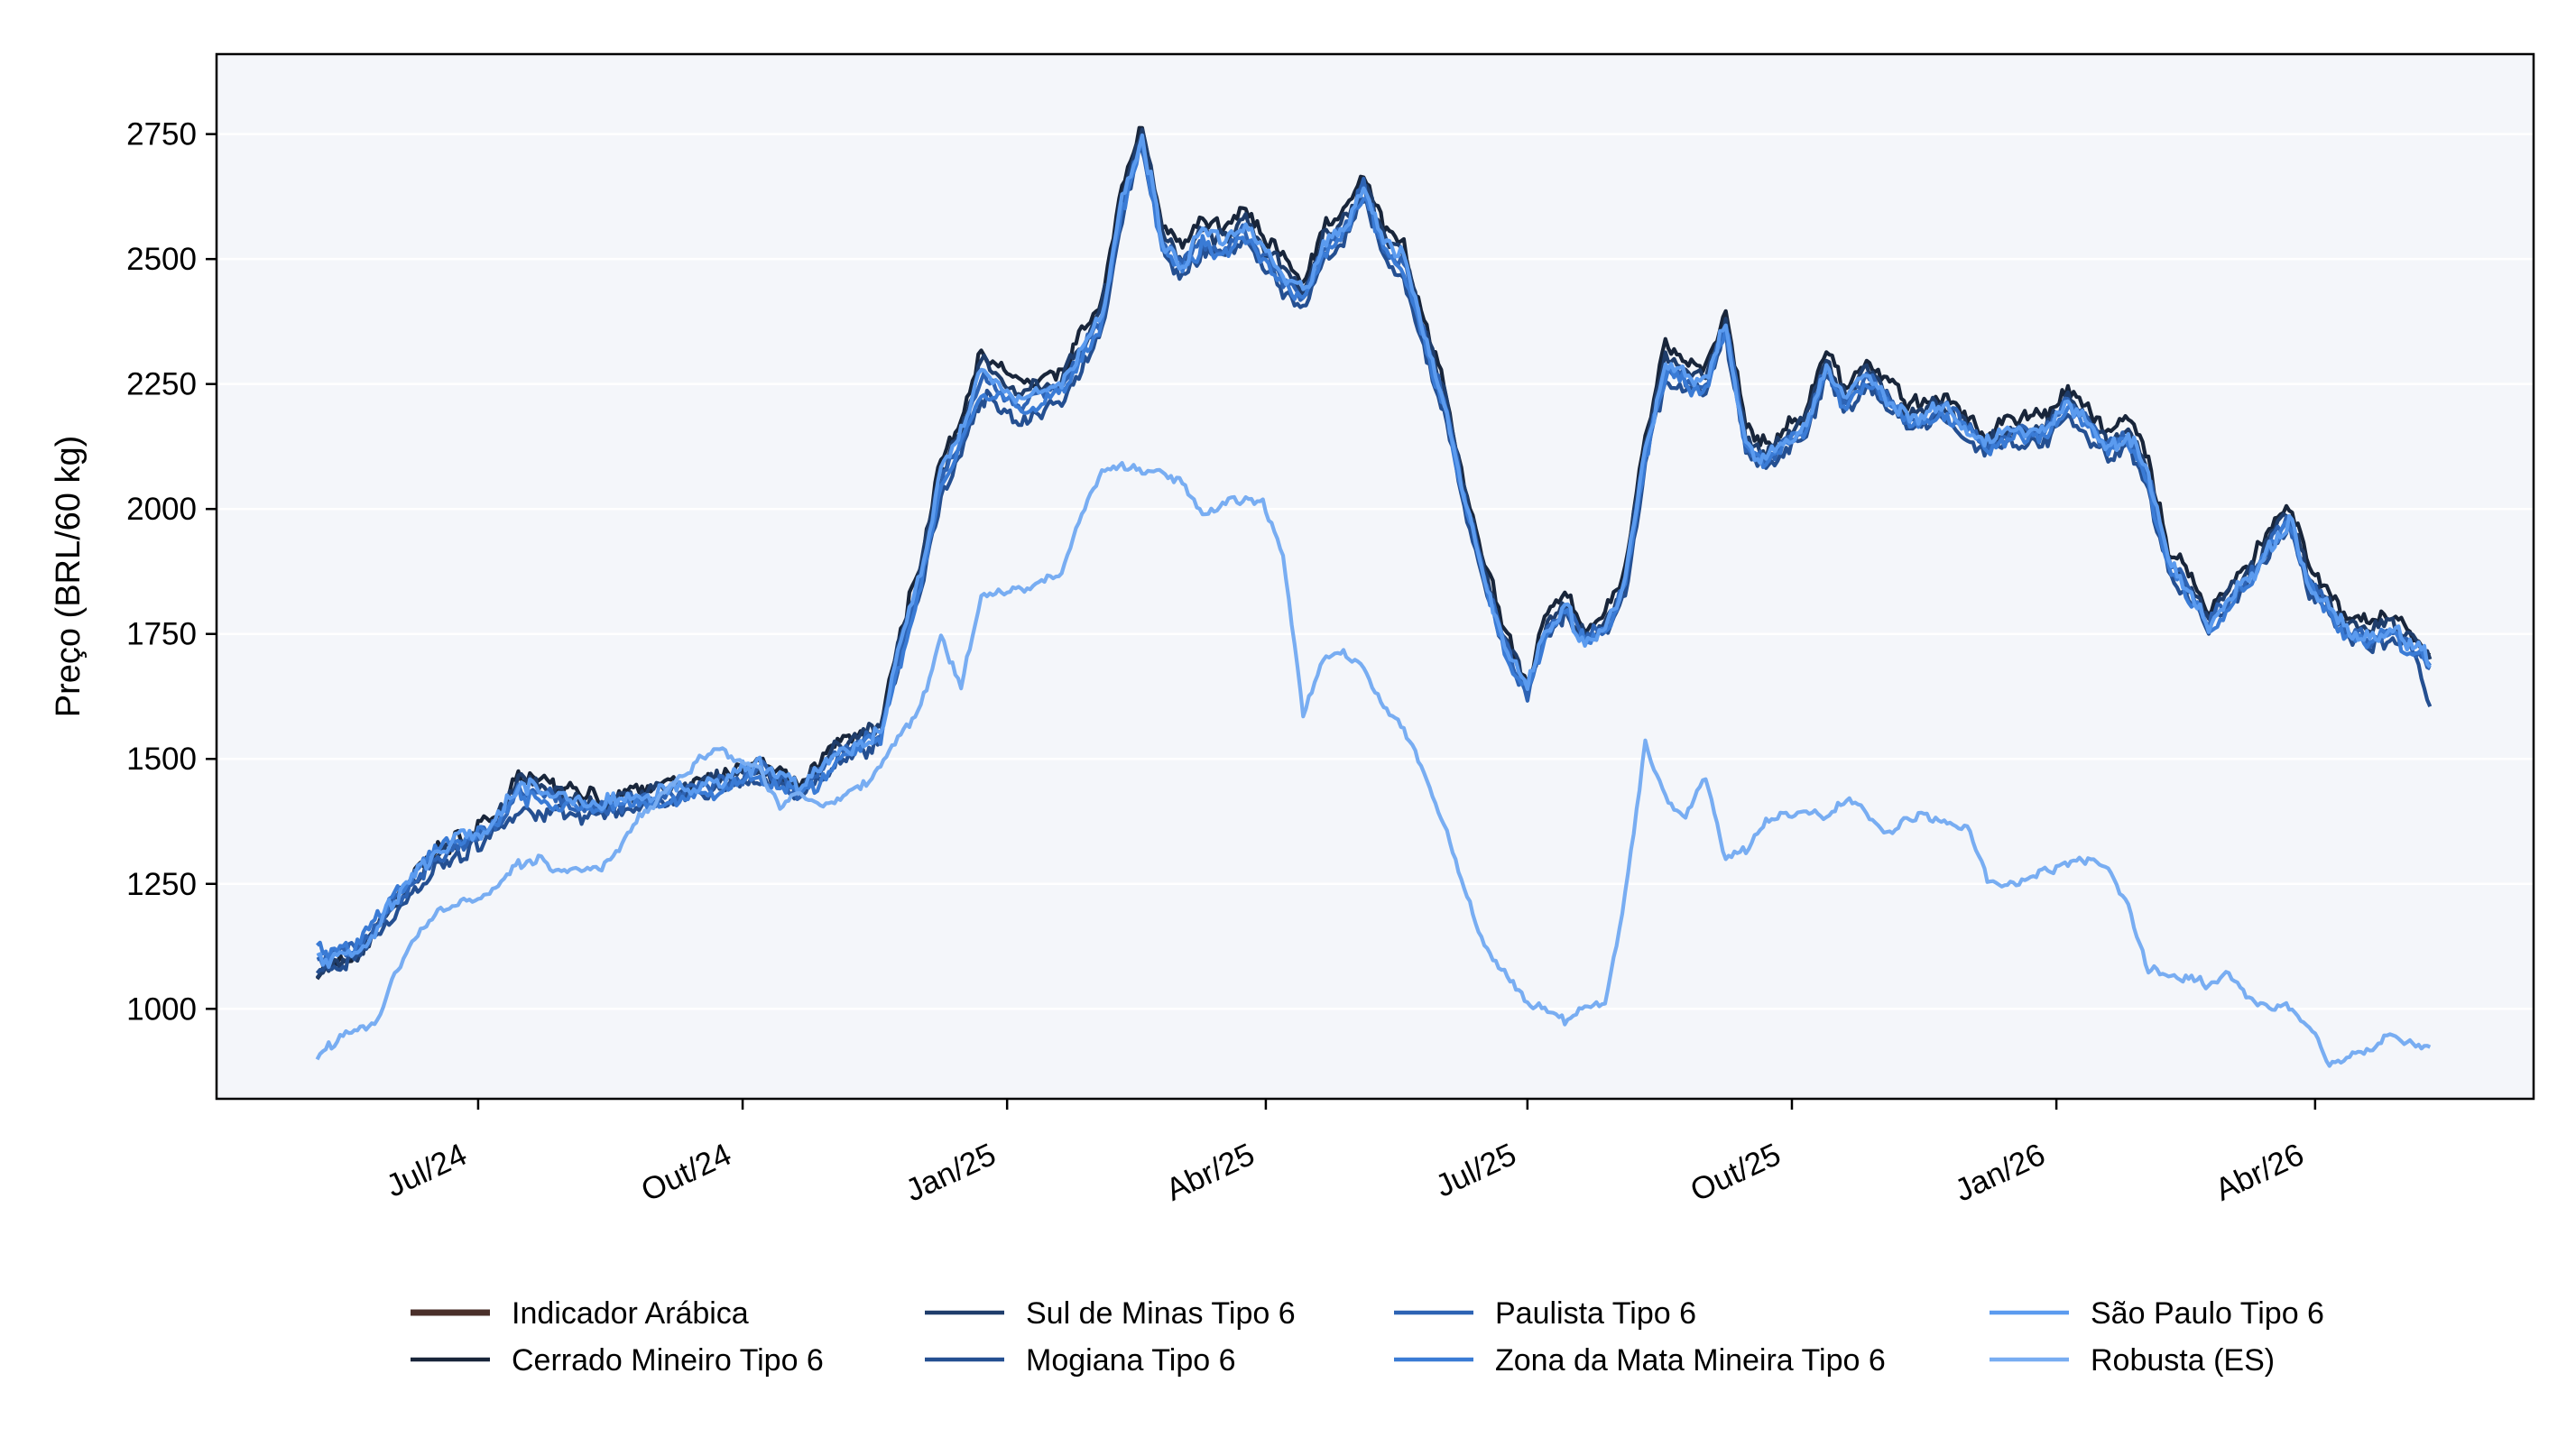 The image size is (2576, 1438). I want to click on legend-label: Paulista Tipo 6, so click(1595, 1313).